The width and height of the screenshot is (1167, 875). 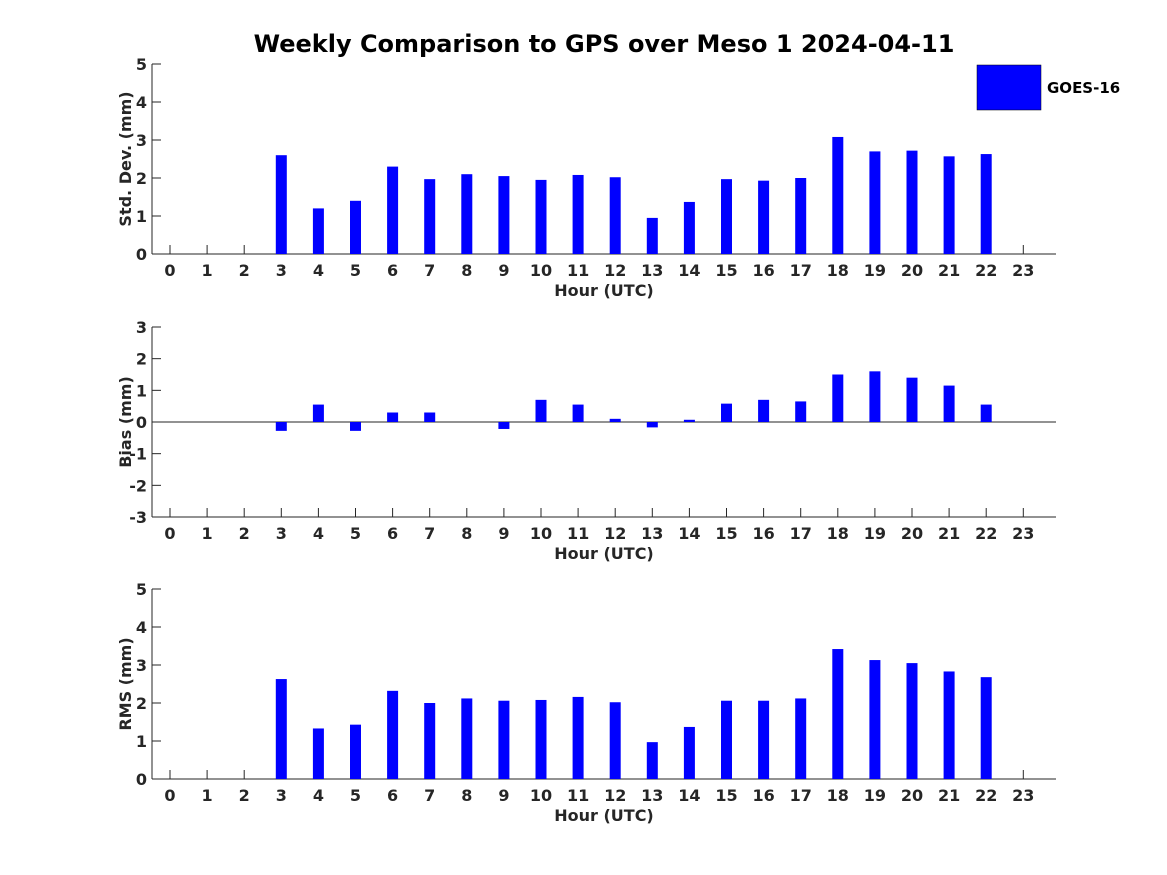 I want to click on bias-x-tick-label: 10, so click(x=541, y=533).